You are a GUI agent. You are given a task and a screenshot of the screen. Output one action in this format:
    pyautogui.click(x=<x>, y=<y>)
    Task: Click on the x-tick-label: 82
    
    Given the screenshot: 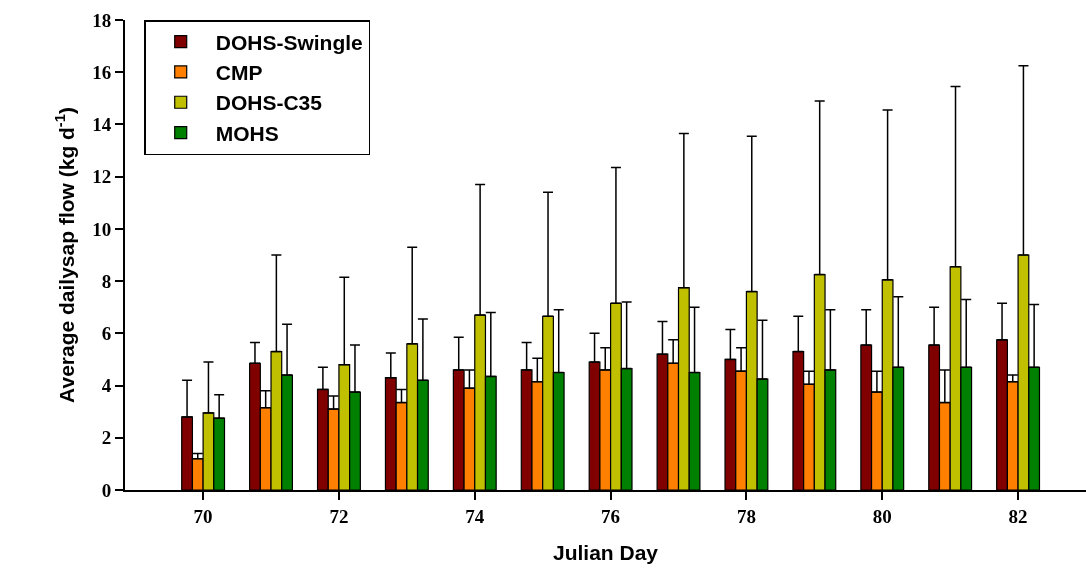 What is the action you would take?
    pyautogui.click(x=1018, y=516)
    